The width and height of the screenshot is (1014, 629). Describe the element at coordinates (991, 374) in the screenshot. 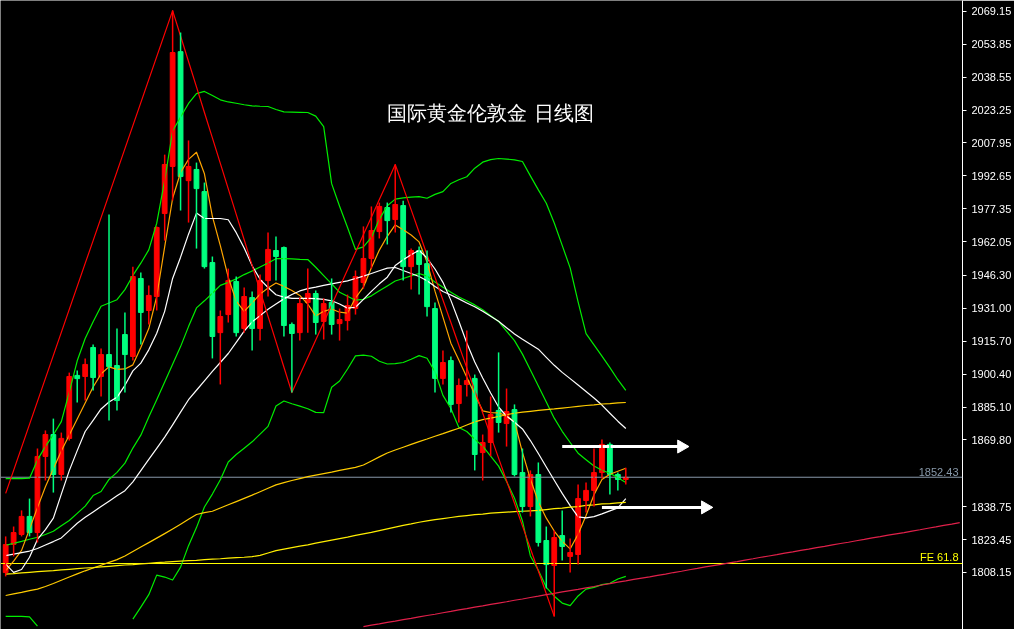

I see `y-tick-label: 1900.40` at that location.